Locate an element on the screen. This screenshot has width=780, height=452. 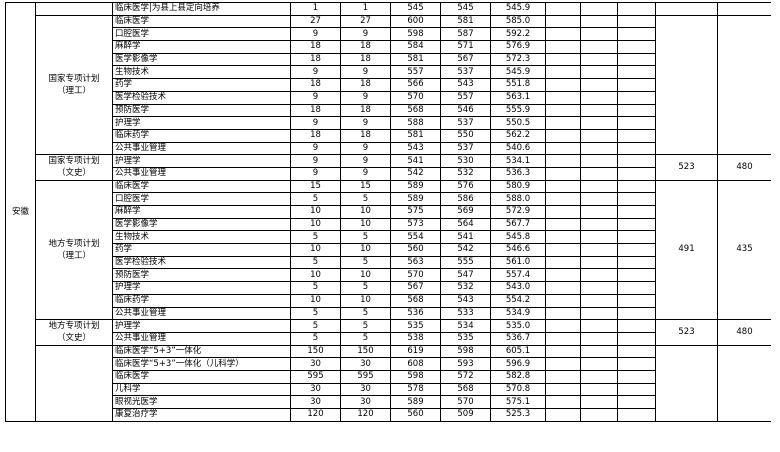
plan-cell: 国家专项计划 （理工） is located at coordinates (74, 85).